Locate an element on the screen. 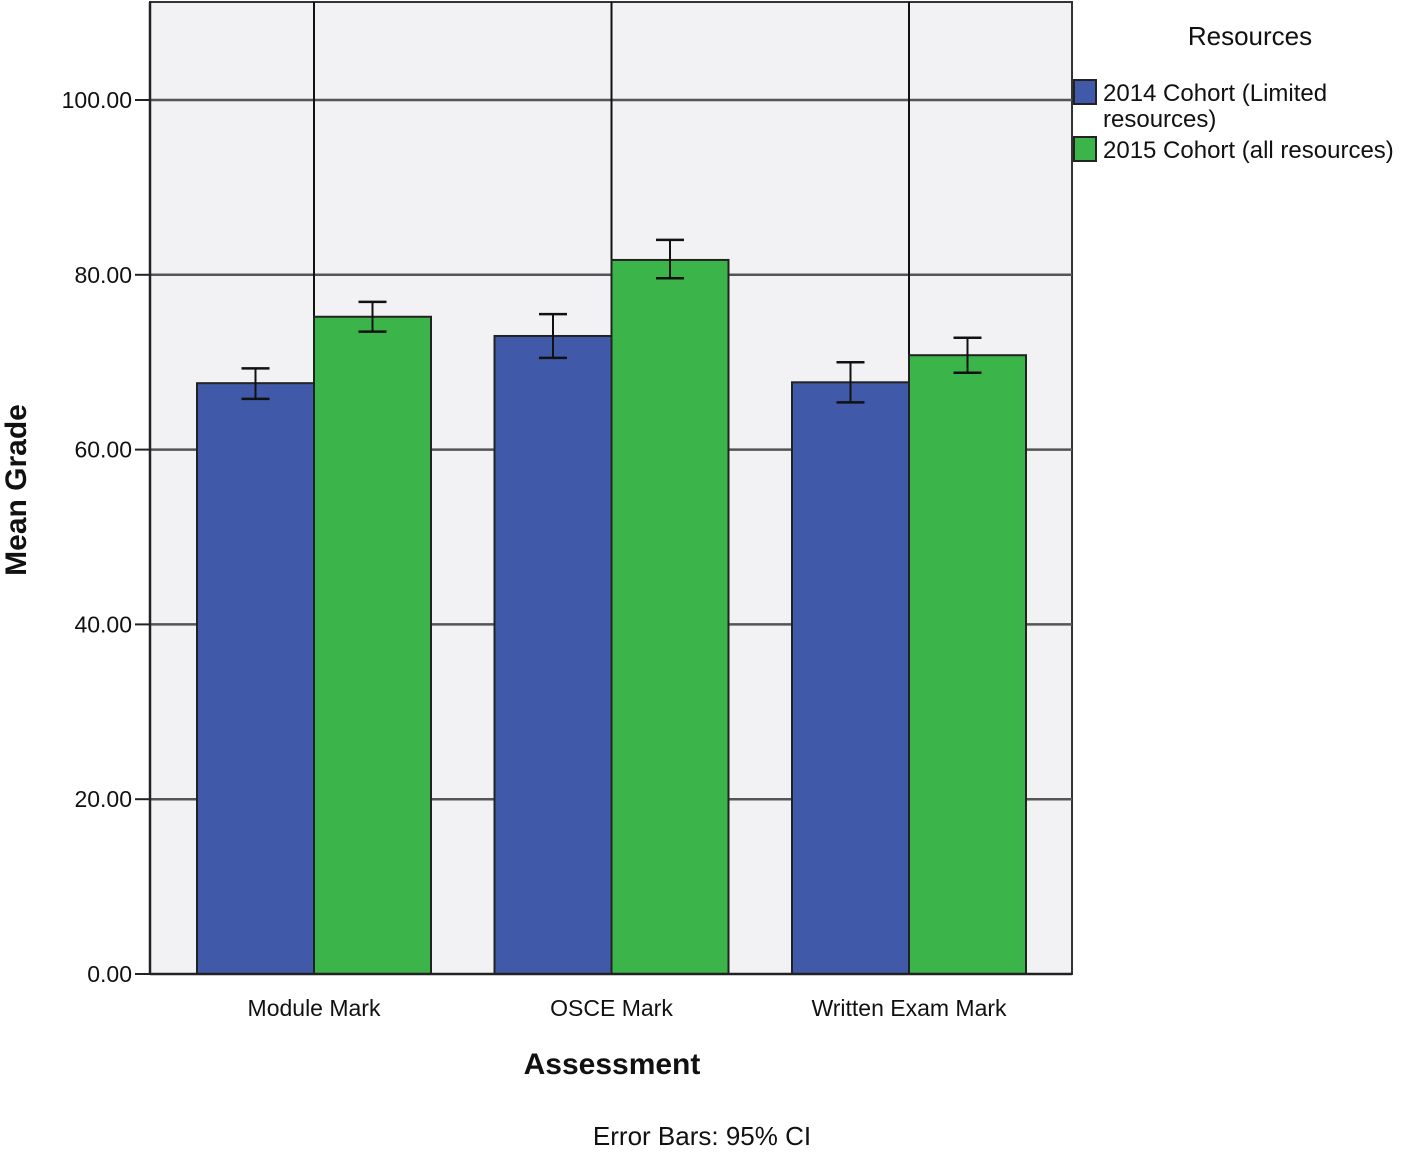 This screenshot has width=1417, height=1152. x-tick-label: OSCE Mark is located at coordinates (611, 1008).